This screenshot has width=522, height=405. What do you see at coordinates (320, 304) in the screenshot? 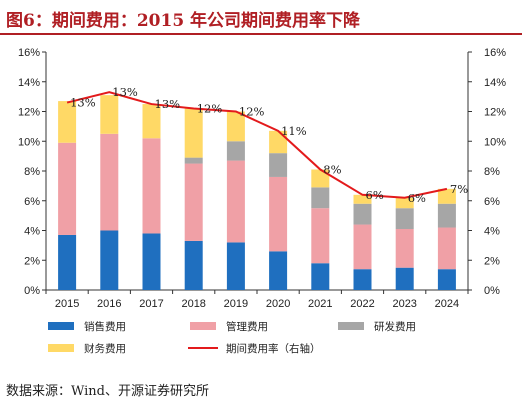
I see `x-tick-label: 2021` at bounding box center [320, 304].